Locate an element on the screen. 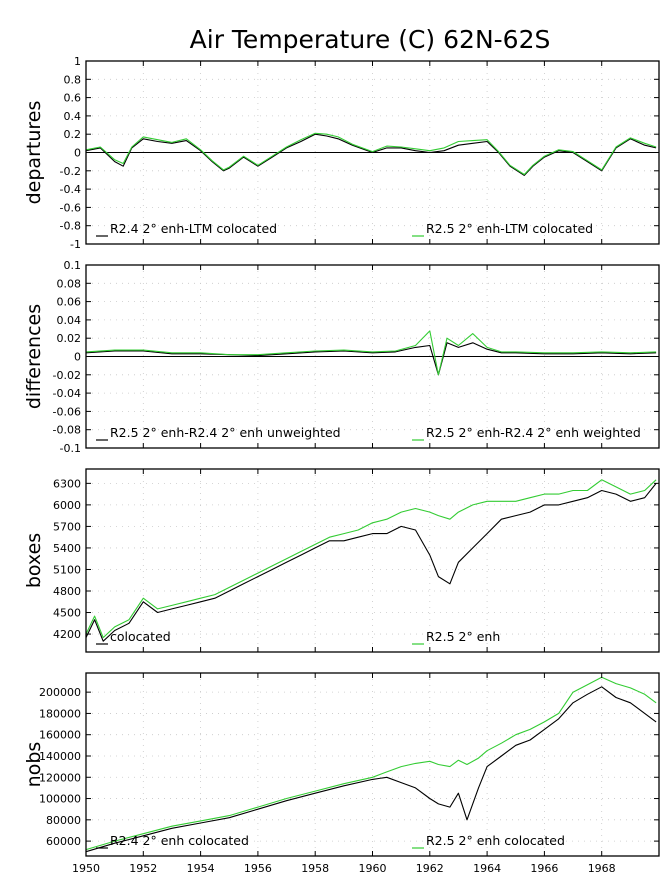 The width and height of the screenshot is (660, 880). y-tick-label: -0.4 is located at coordinates (70, 189).